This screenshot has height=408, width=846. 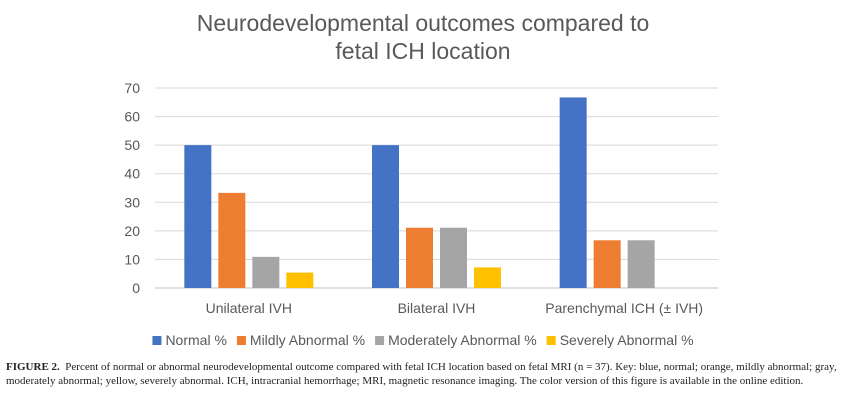 What do you see at coordinates (132, 117) in the screenshot?
I see `y-tick-label: 60` at bounding box center [132, 117].